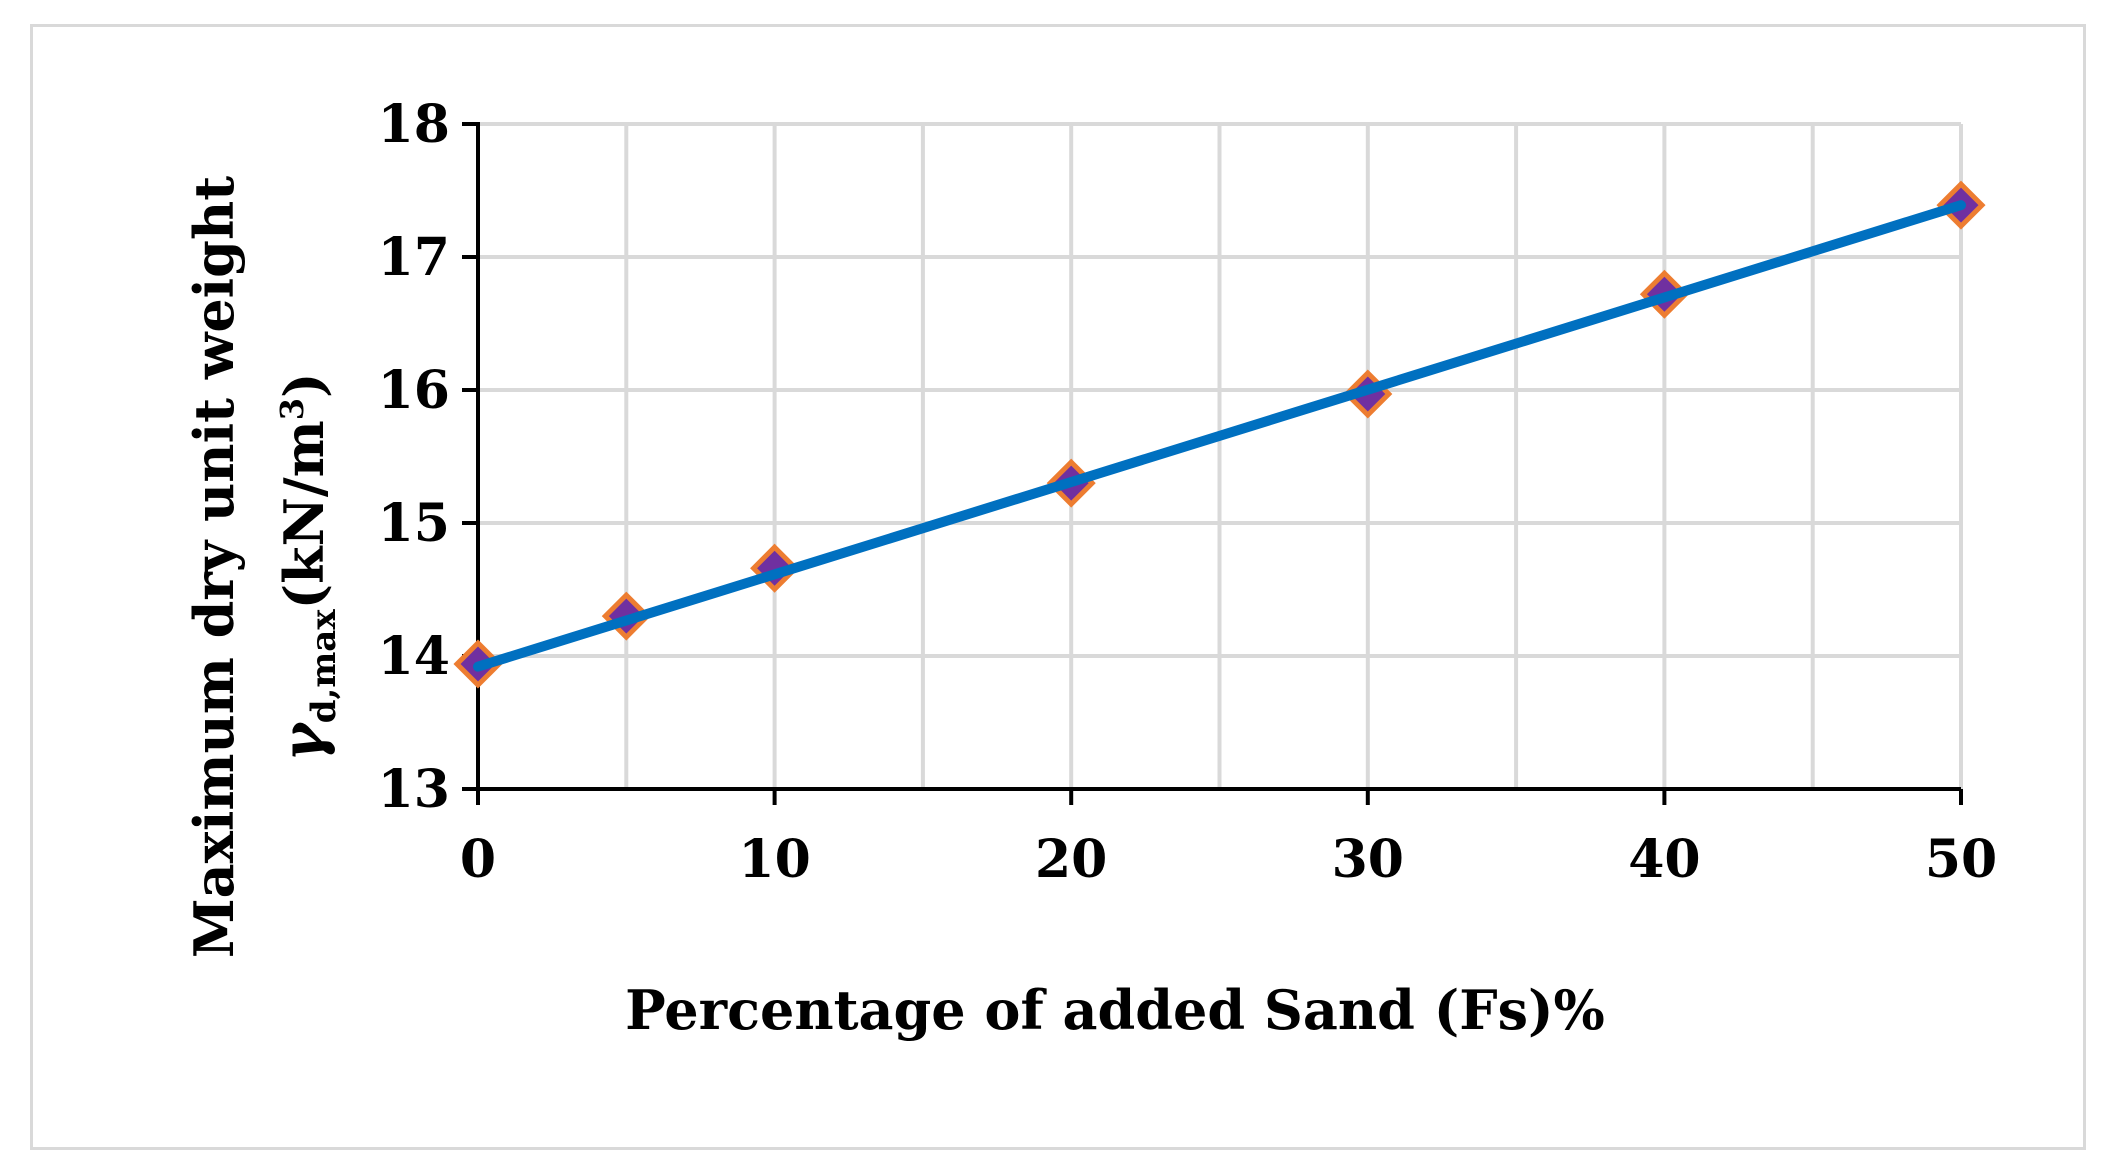 This screenshot has height=1171, width=2117. I want to click on y-tick-label: 17, so click(414, 257).